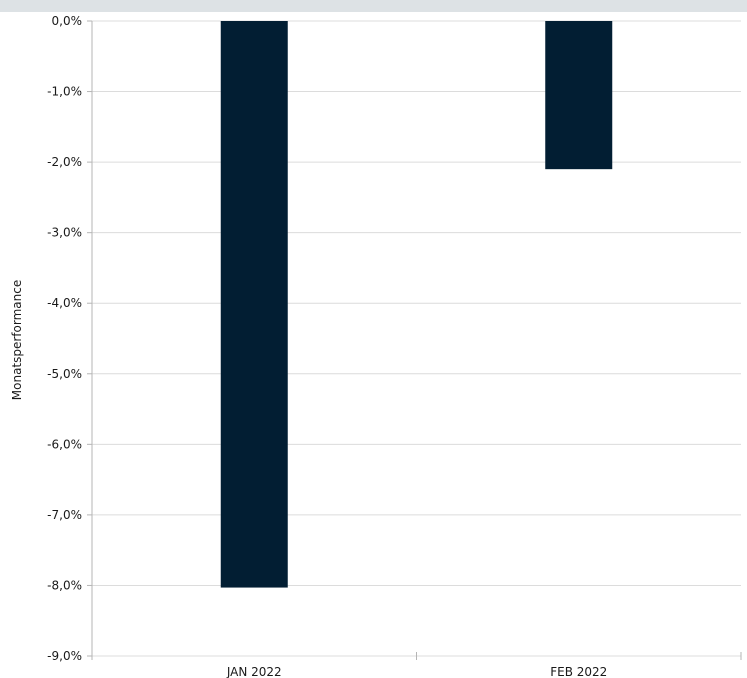 This screenshot has height=678, width=747. I want to click on y-tick-label: -7,0%, so click(64, 515).